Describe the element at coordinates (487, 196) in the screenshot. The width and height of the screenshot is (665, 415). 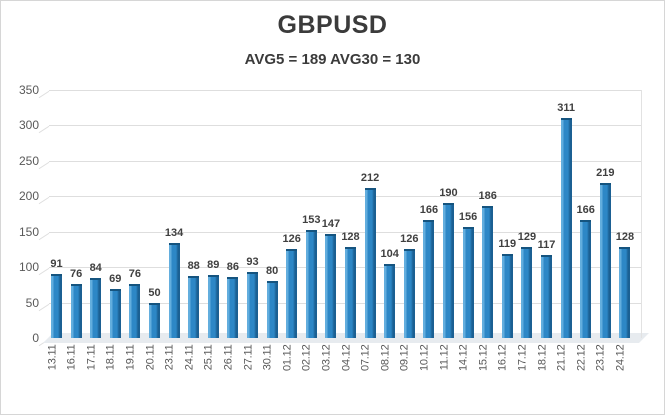
I see `bar-value-label: 186` at that location.